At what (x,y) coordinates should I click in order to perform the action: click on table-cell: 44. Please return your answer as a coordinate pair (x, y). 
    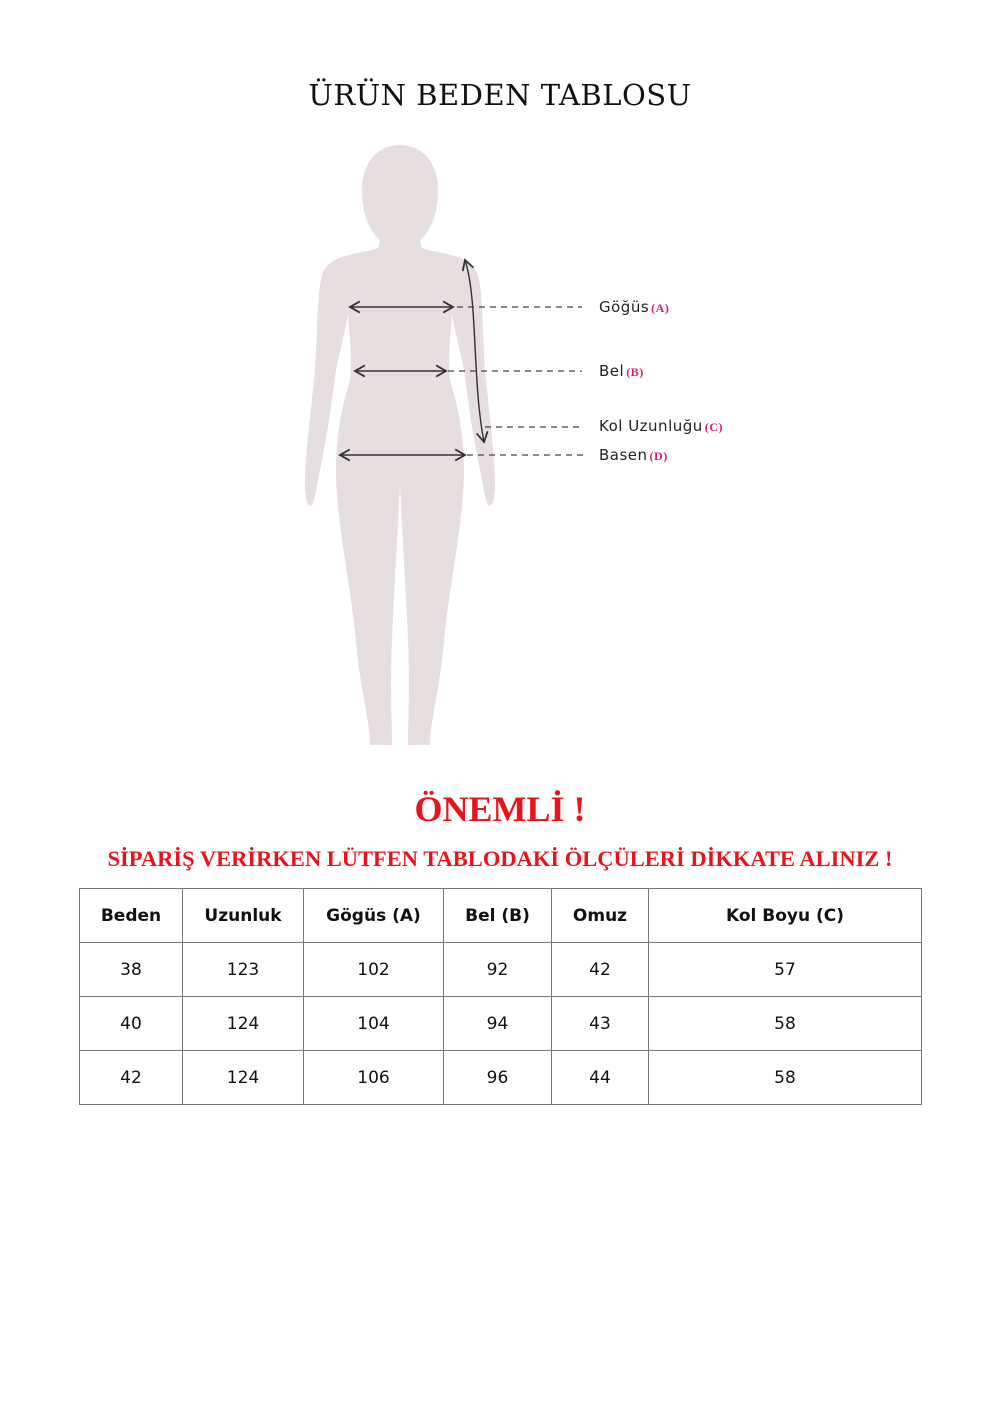
    Looking at the image, I should click on (600, 1077).